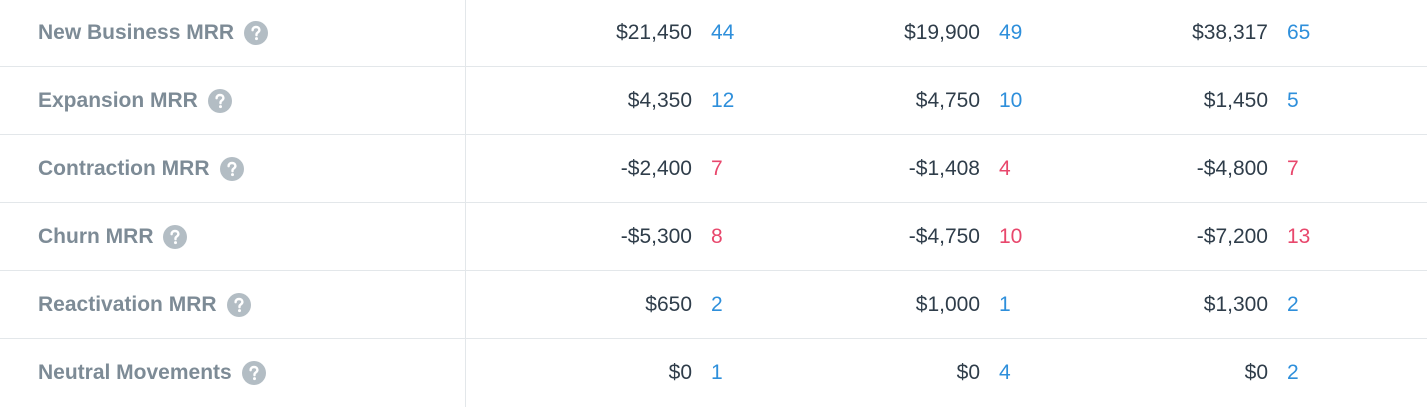 The image size is (1427, 407). Describe the element at coordinates (124, 168) in the screenshot. I see `row-label: Contraction MRR` at that location.